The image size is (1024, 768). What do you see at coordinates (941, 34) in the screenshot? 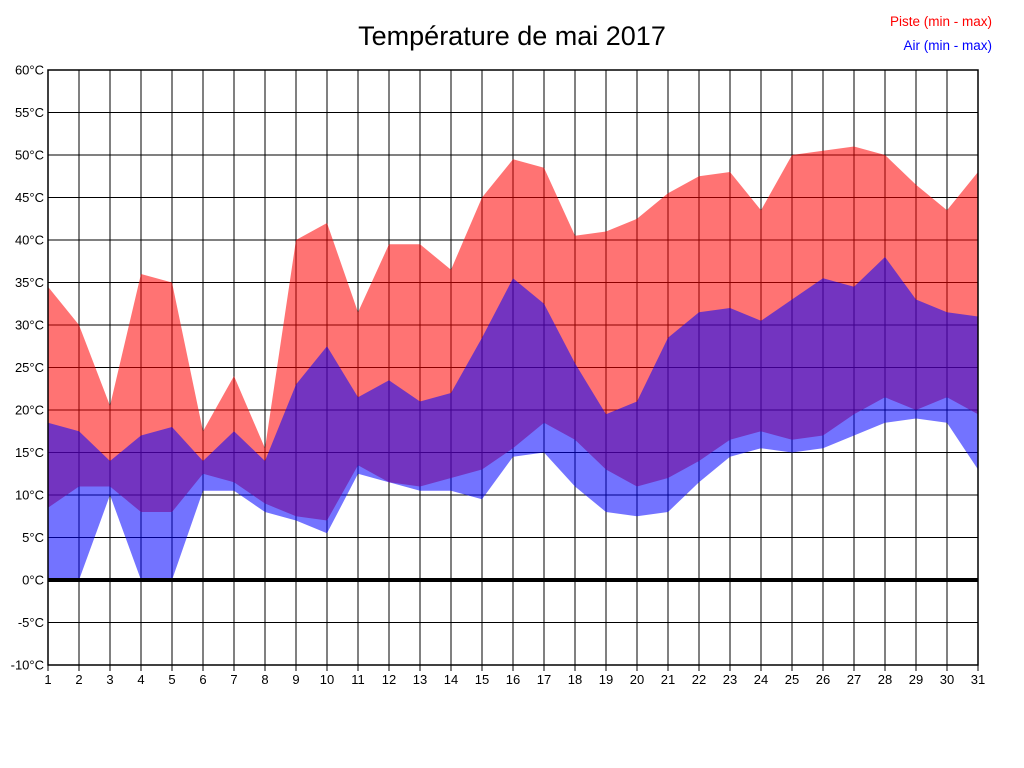
I see `legend: Piste (min - max) Air (min - max)` at bounding box center [941, 34].